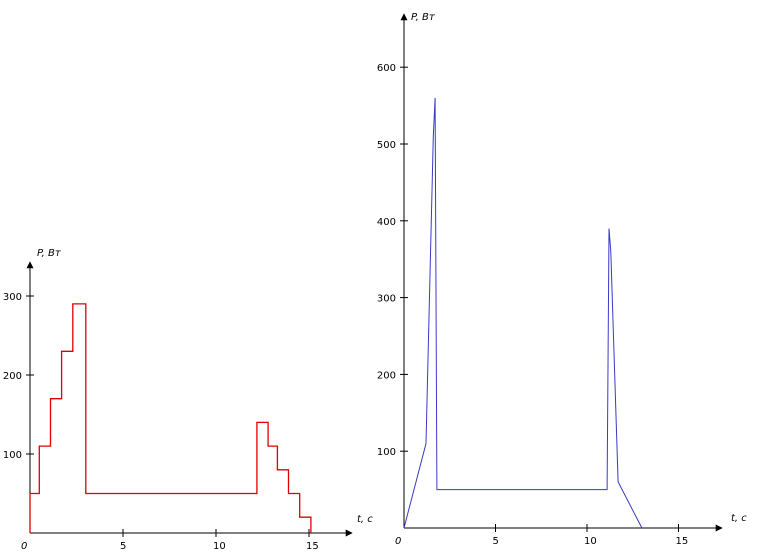 The image size is (766, 553). Describe the element at coordinates (386, 299) in the screenshot. I see `y-tick-label-right-2: 300` at that location.